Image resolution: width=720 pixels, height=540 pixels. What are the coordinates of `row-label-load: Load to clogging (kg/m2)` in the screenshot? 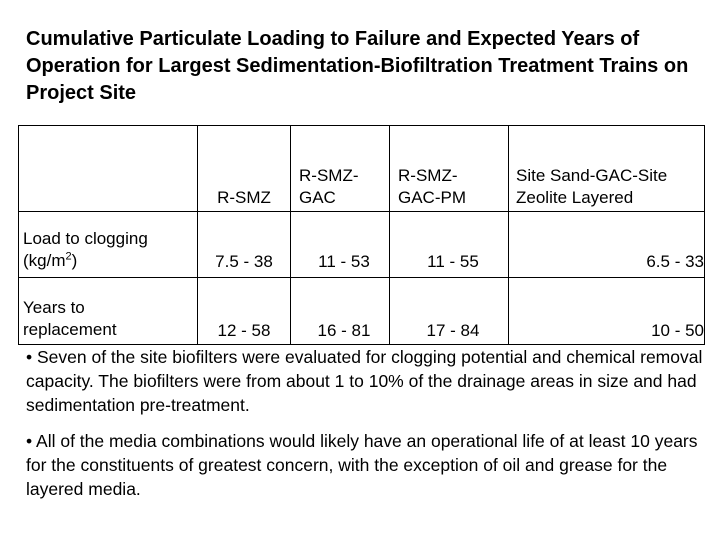 It's located at (108, 244).